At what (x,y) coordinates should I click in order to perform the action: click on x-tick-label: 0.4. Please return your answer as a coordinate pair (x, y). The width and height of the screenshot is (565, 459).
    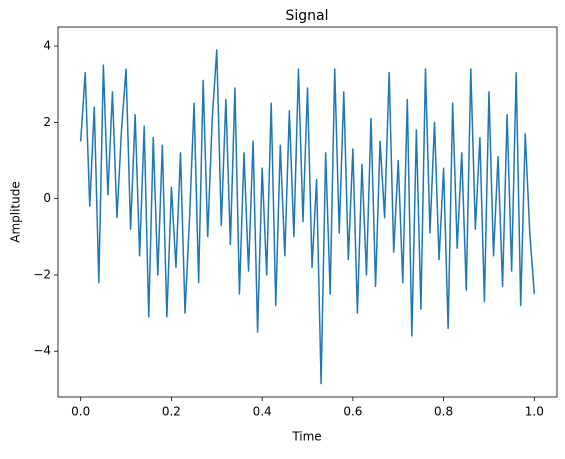
    Looking at the image, I should click on (262, 412).